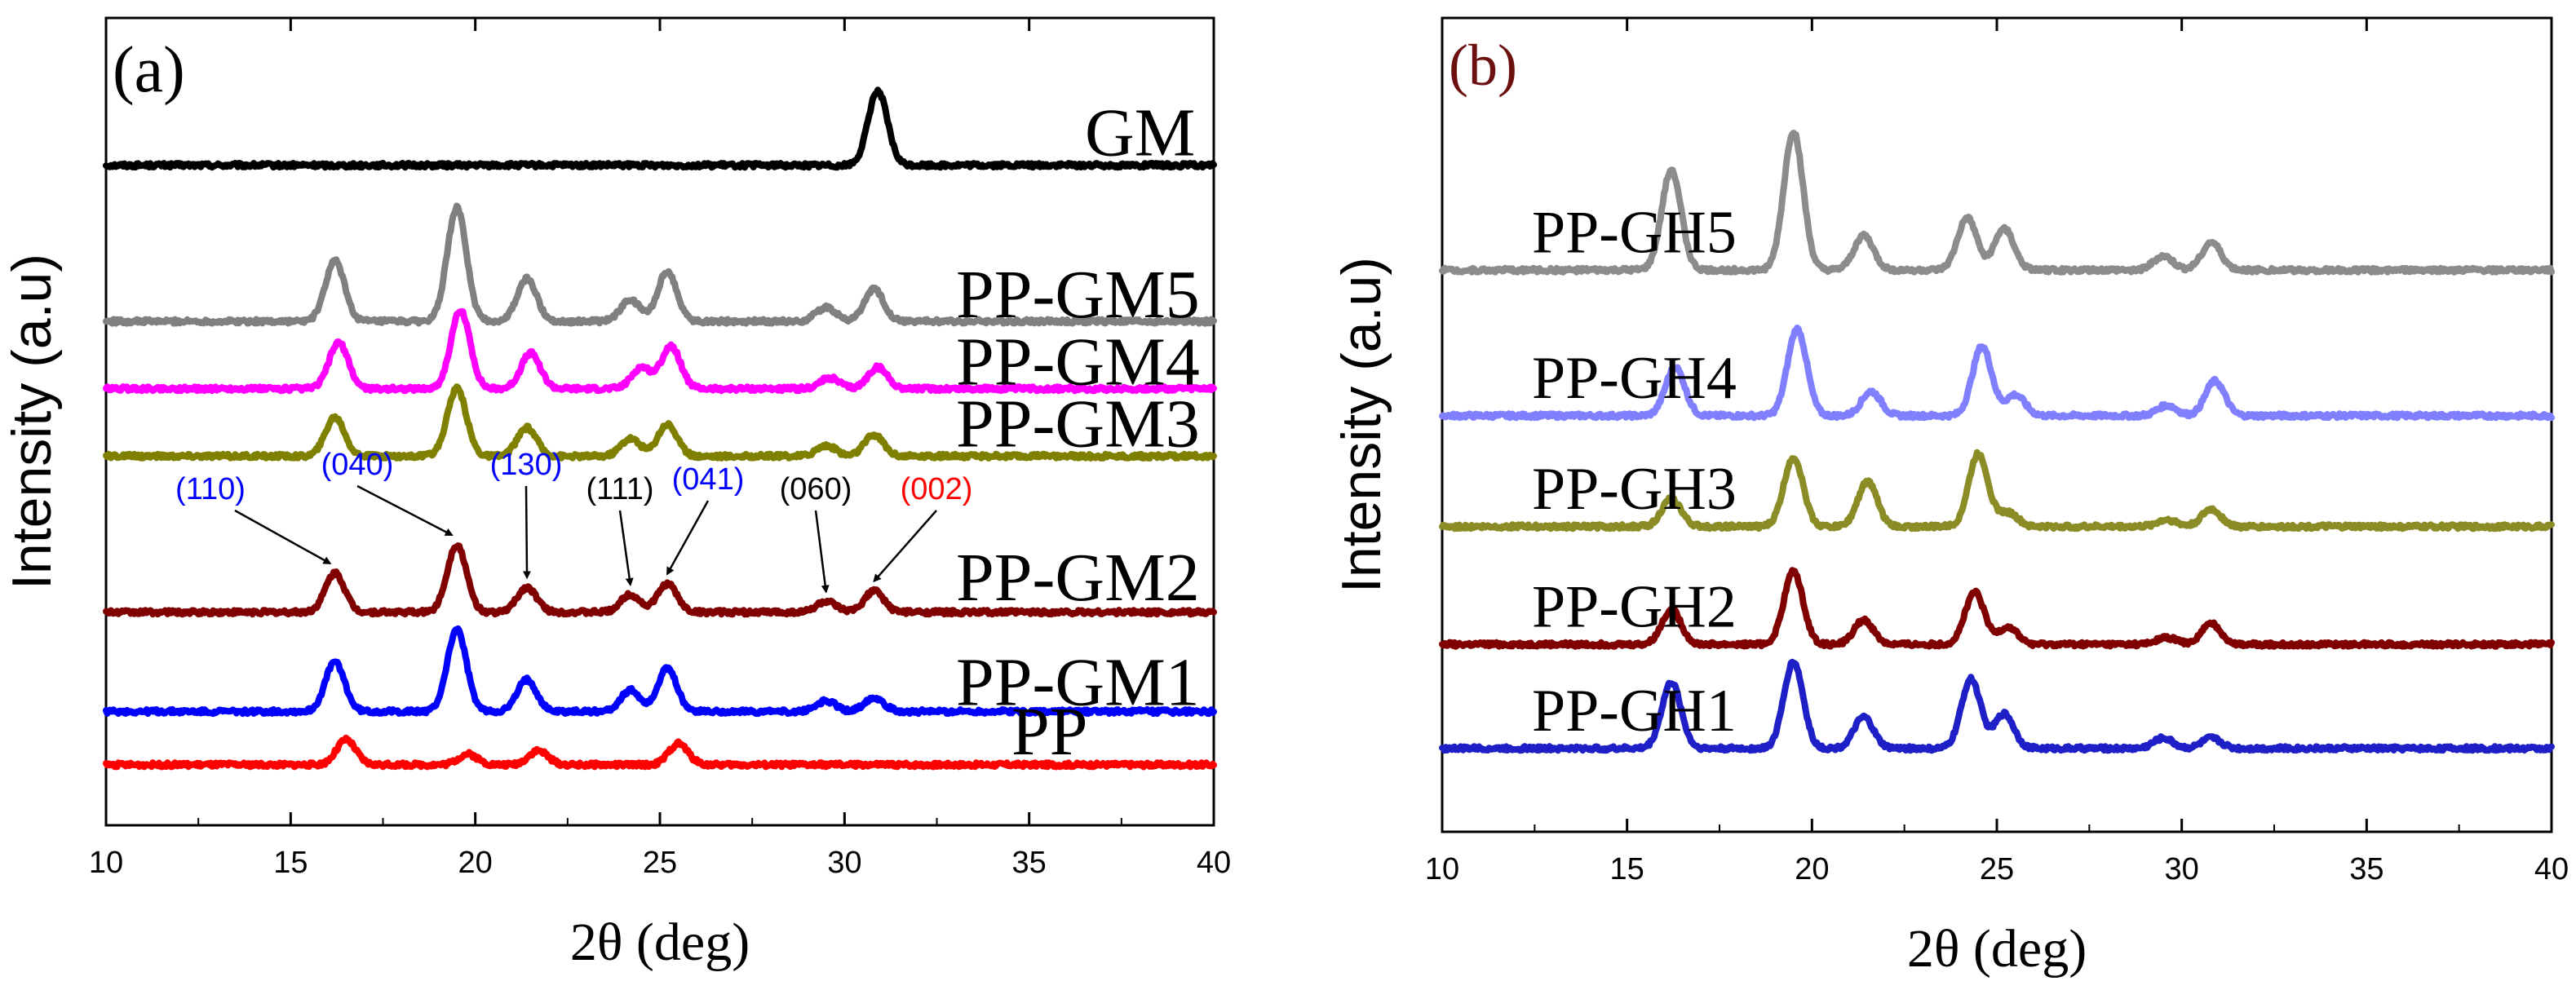 The height and width of the screenshot is (990, 2576). I want to click on peak-annotation: (060), so click(816, 489).